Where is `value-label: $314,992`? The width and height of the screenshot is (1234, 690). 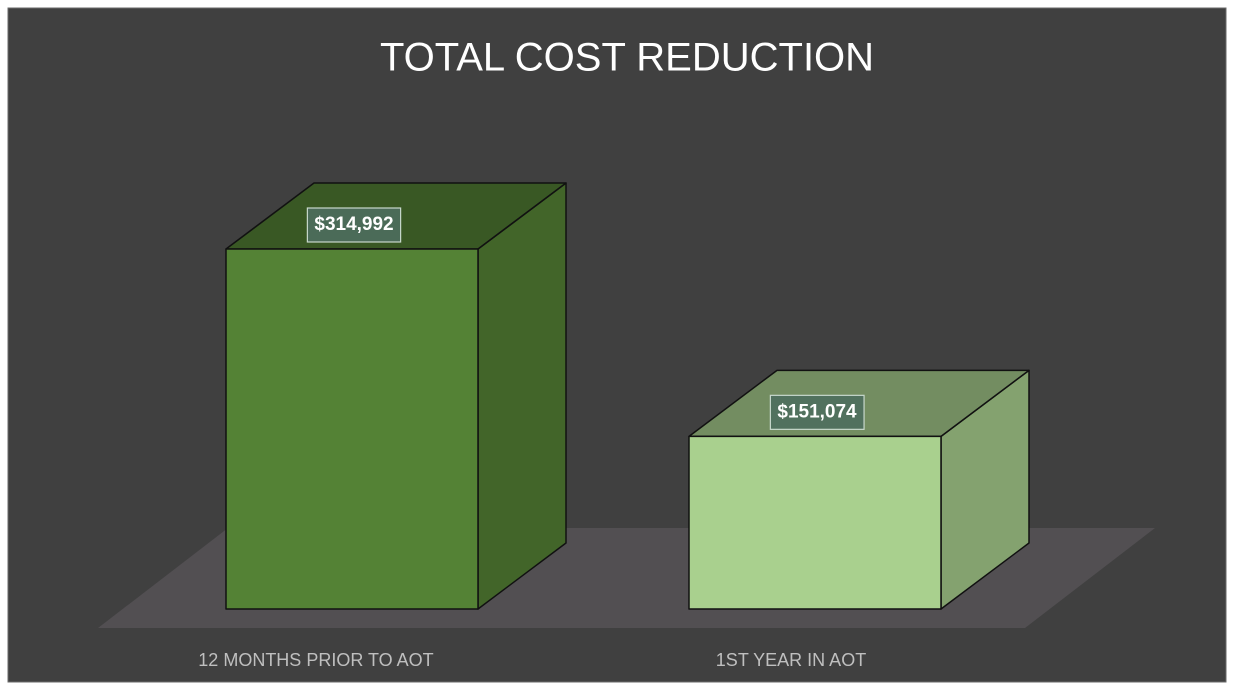
value-label: $314,992 is located at coordinates (353, 224).